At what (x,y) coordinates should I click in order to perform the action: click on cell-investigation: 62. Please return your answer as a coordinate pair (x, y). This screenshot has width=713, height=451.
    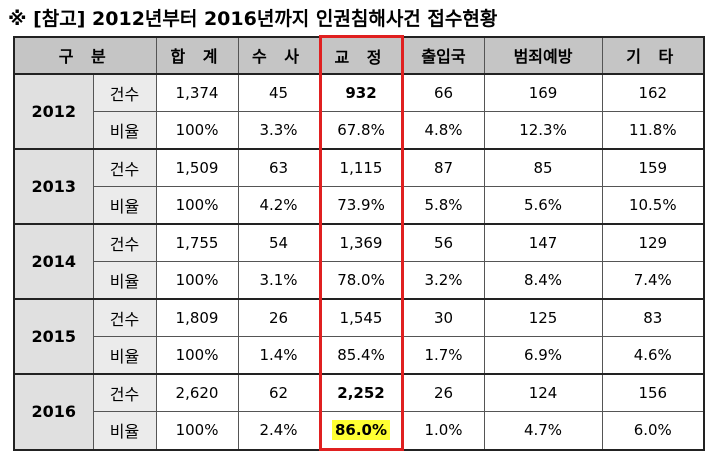
    Looking at the image, I should click on (279, 392).